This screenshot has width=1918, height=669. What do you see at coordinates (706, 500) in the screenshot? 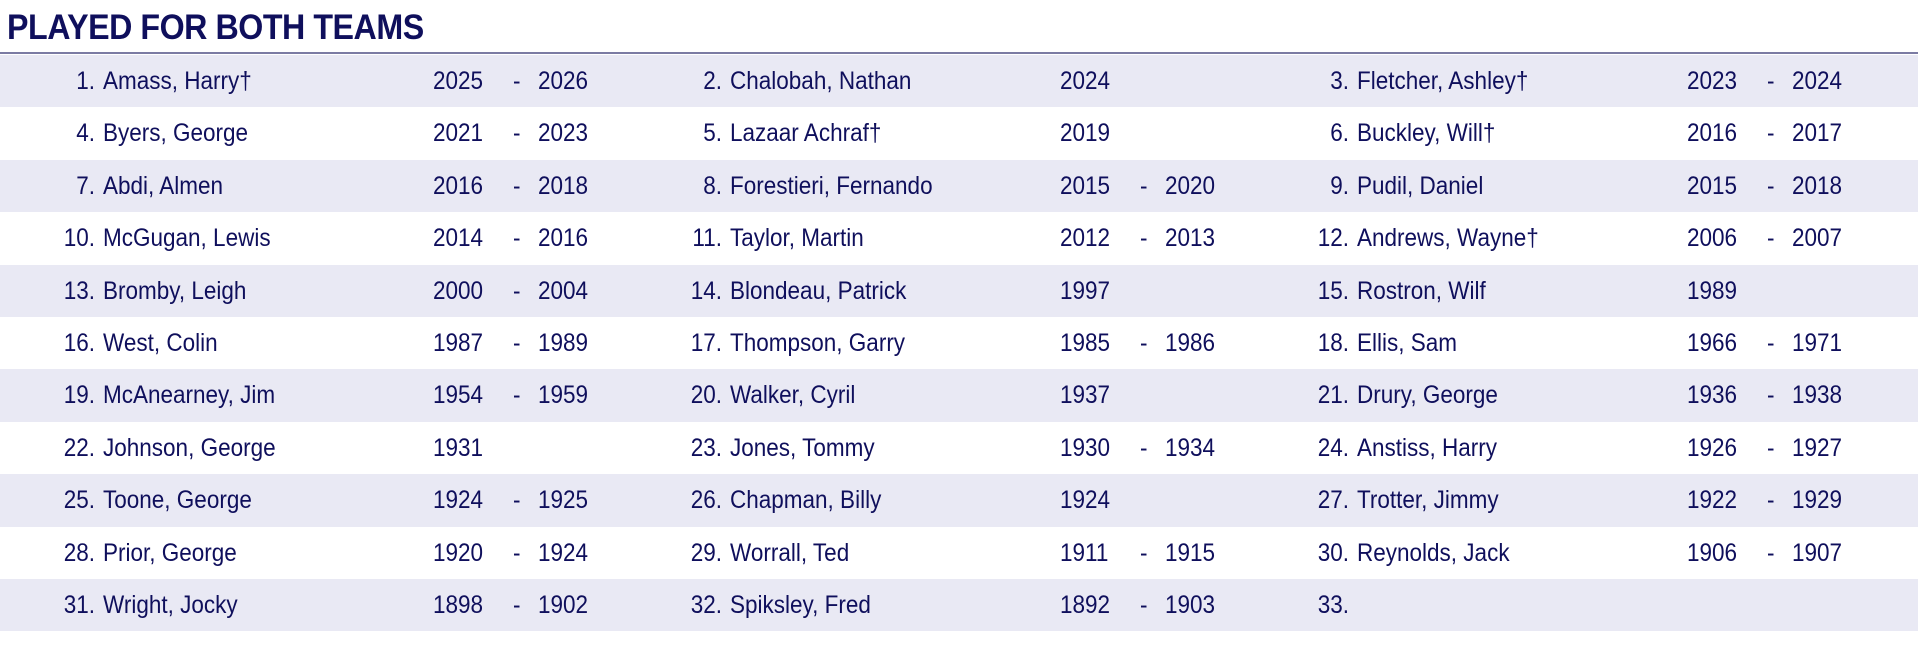
I see `entry-number: 26.` at bounding box center [706, 500].